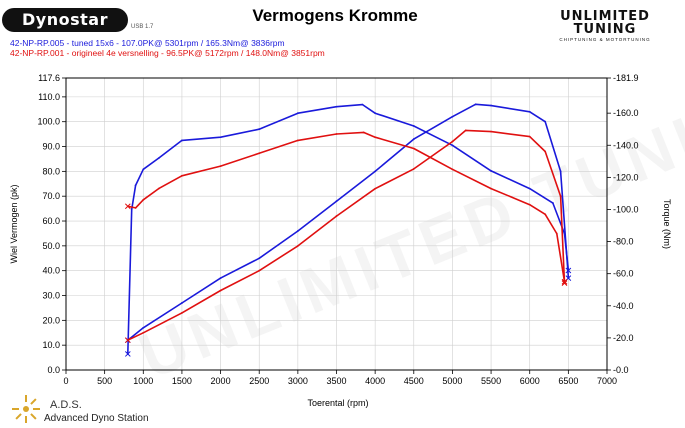 This screenshot has height=428, width=685. Describe the element at coordinates (51, 345) in the screenshot. I see `y-left-tick-label: 10.0` at that location.